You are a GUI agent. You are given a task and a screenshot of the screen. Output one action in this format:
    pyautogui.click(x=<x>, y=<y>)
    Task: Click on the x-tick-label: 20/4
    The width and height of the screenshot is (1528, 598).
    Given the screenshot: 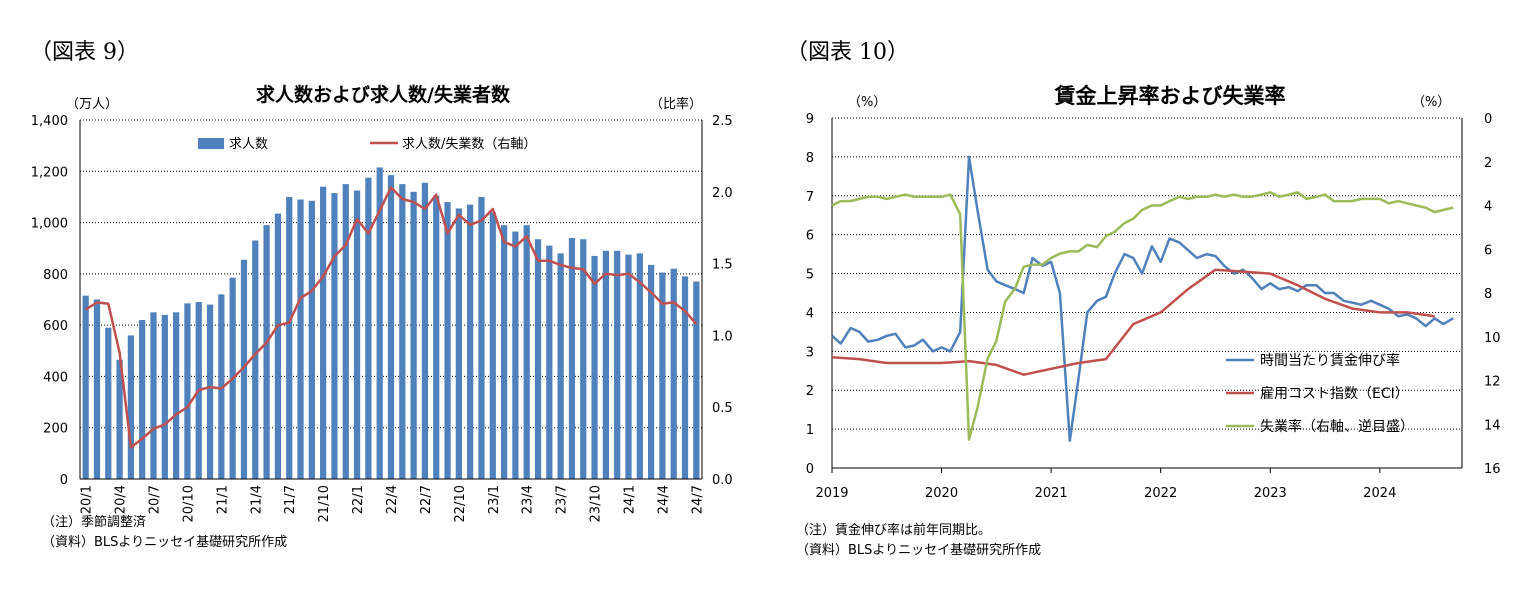 What is the action you would take?
    pyautogui.click(x=121, y=499)
    